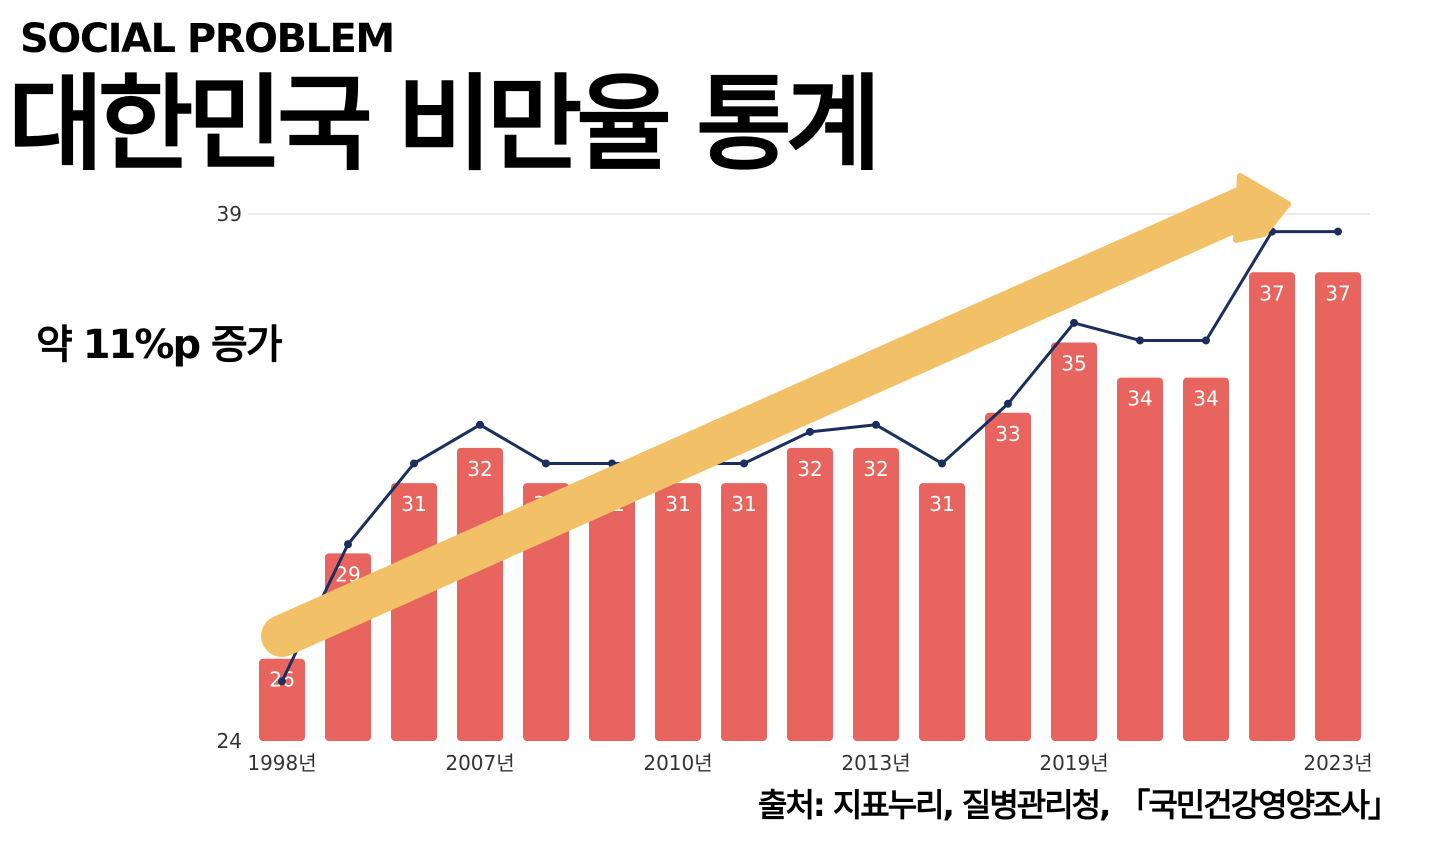 This screenshot has width=1434, height=846. What do you see at coordinates (479, 763) in the screenshot?
I see `x-tick-label: 2007년` at bounding box center [479, 763].